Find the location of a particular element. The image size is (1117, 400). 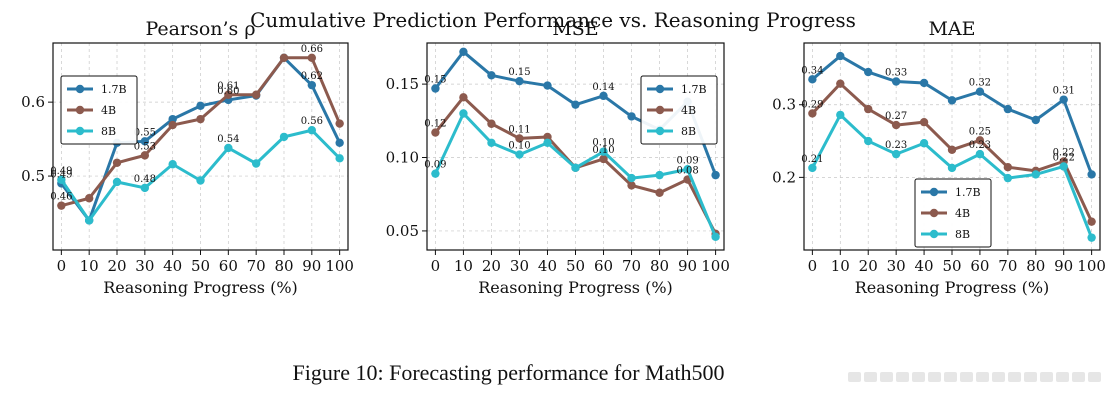

y-tick-label: 0.3 is located at coordinates (784, 105).